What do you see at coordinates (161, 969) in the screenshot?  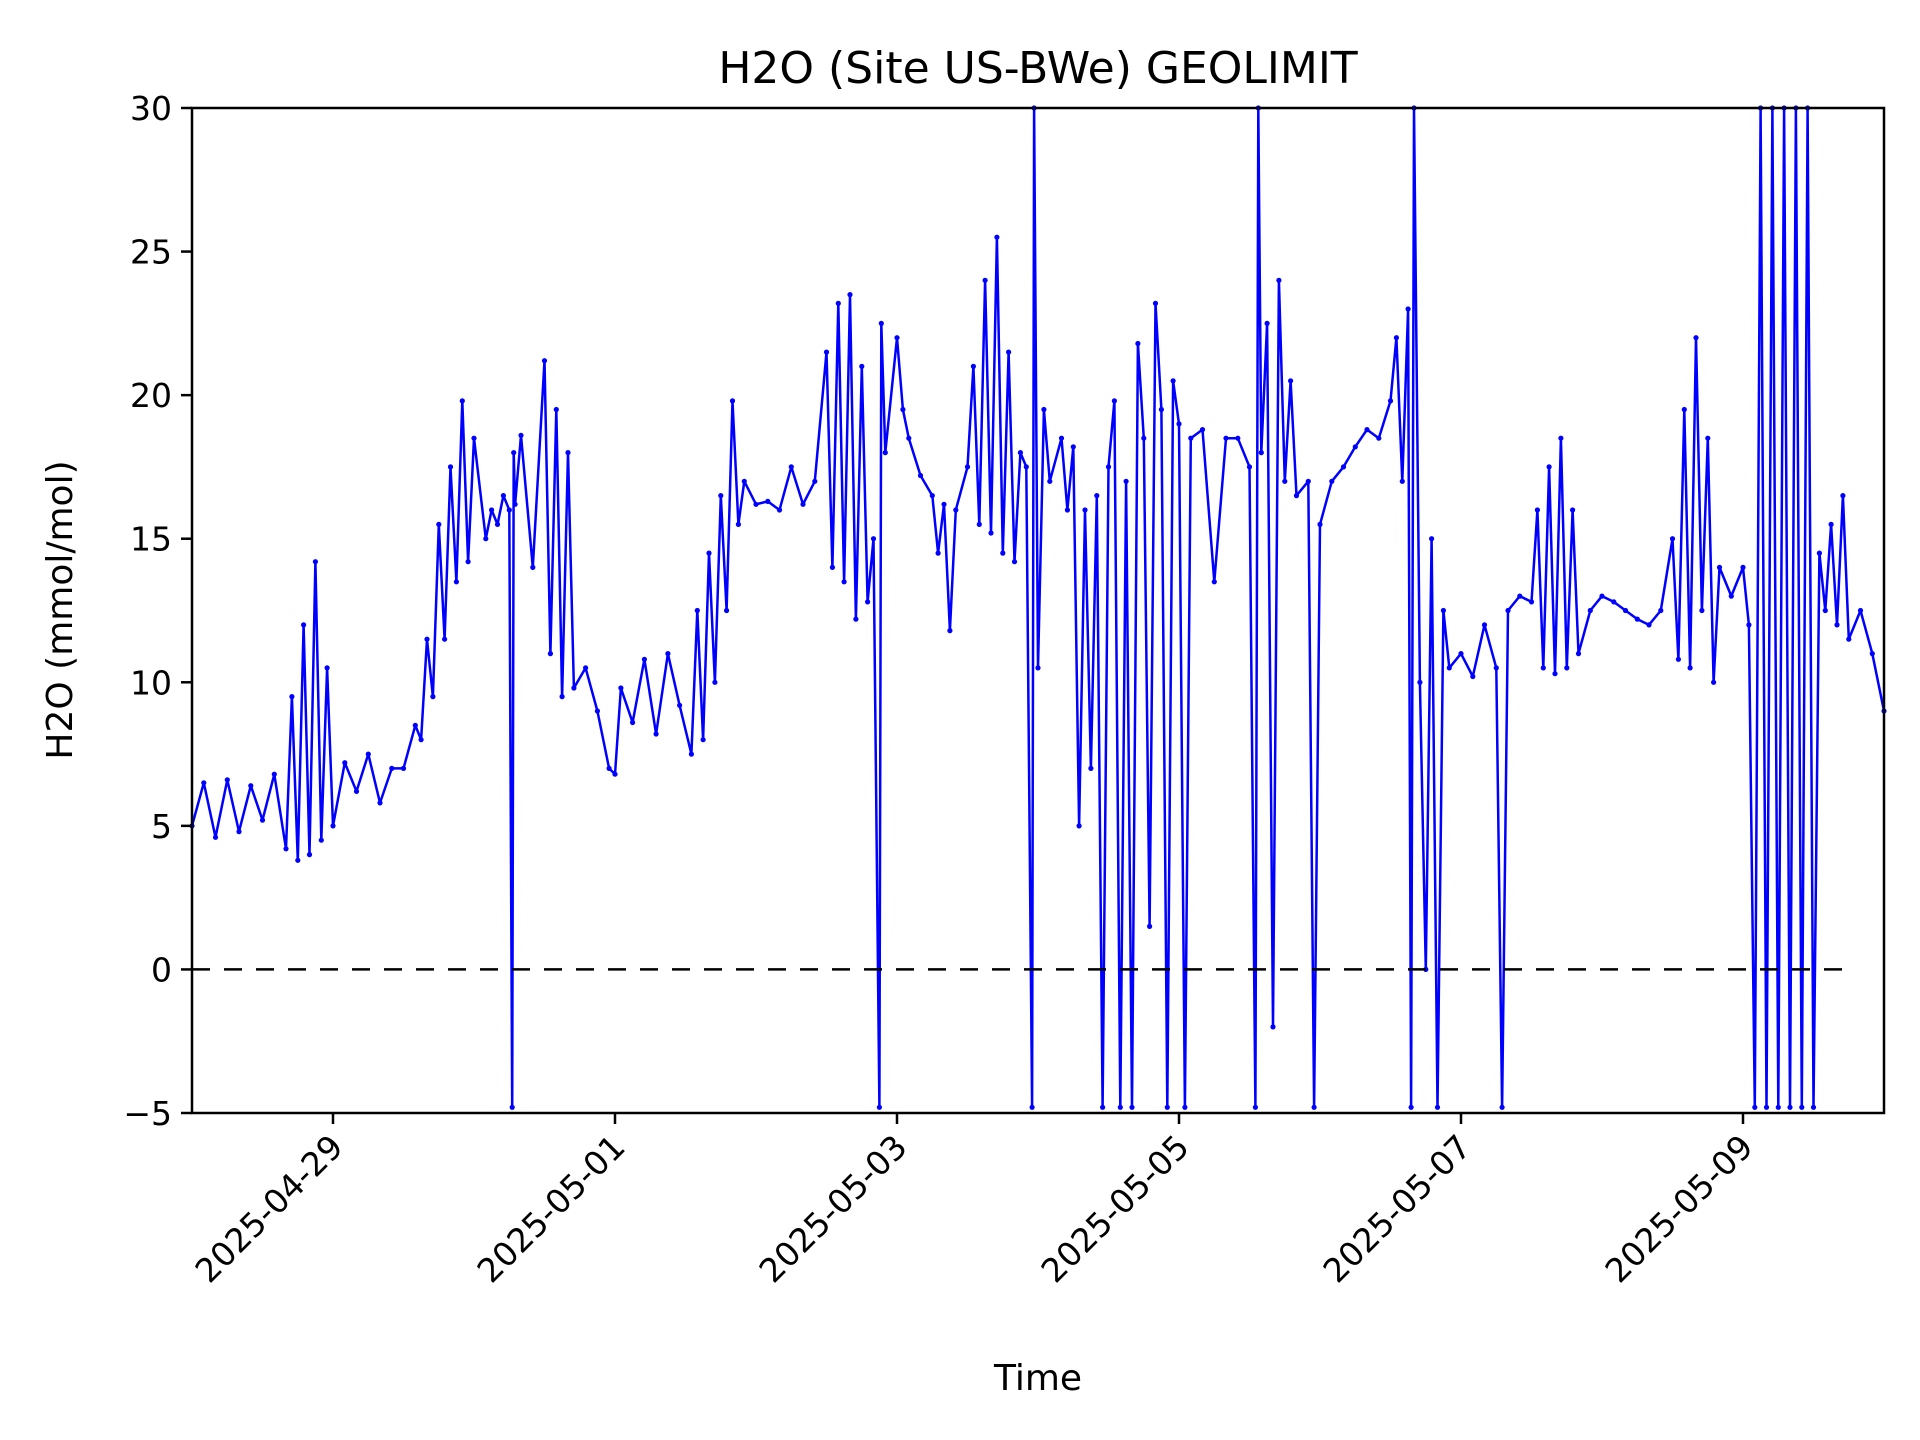 I see `y-tick-label: 0` at bounding box center [161, 969].